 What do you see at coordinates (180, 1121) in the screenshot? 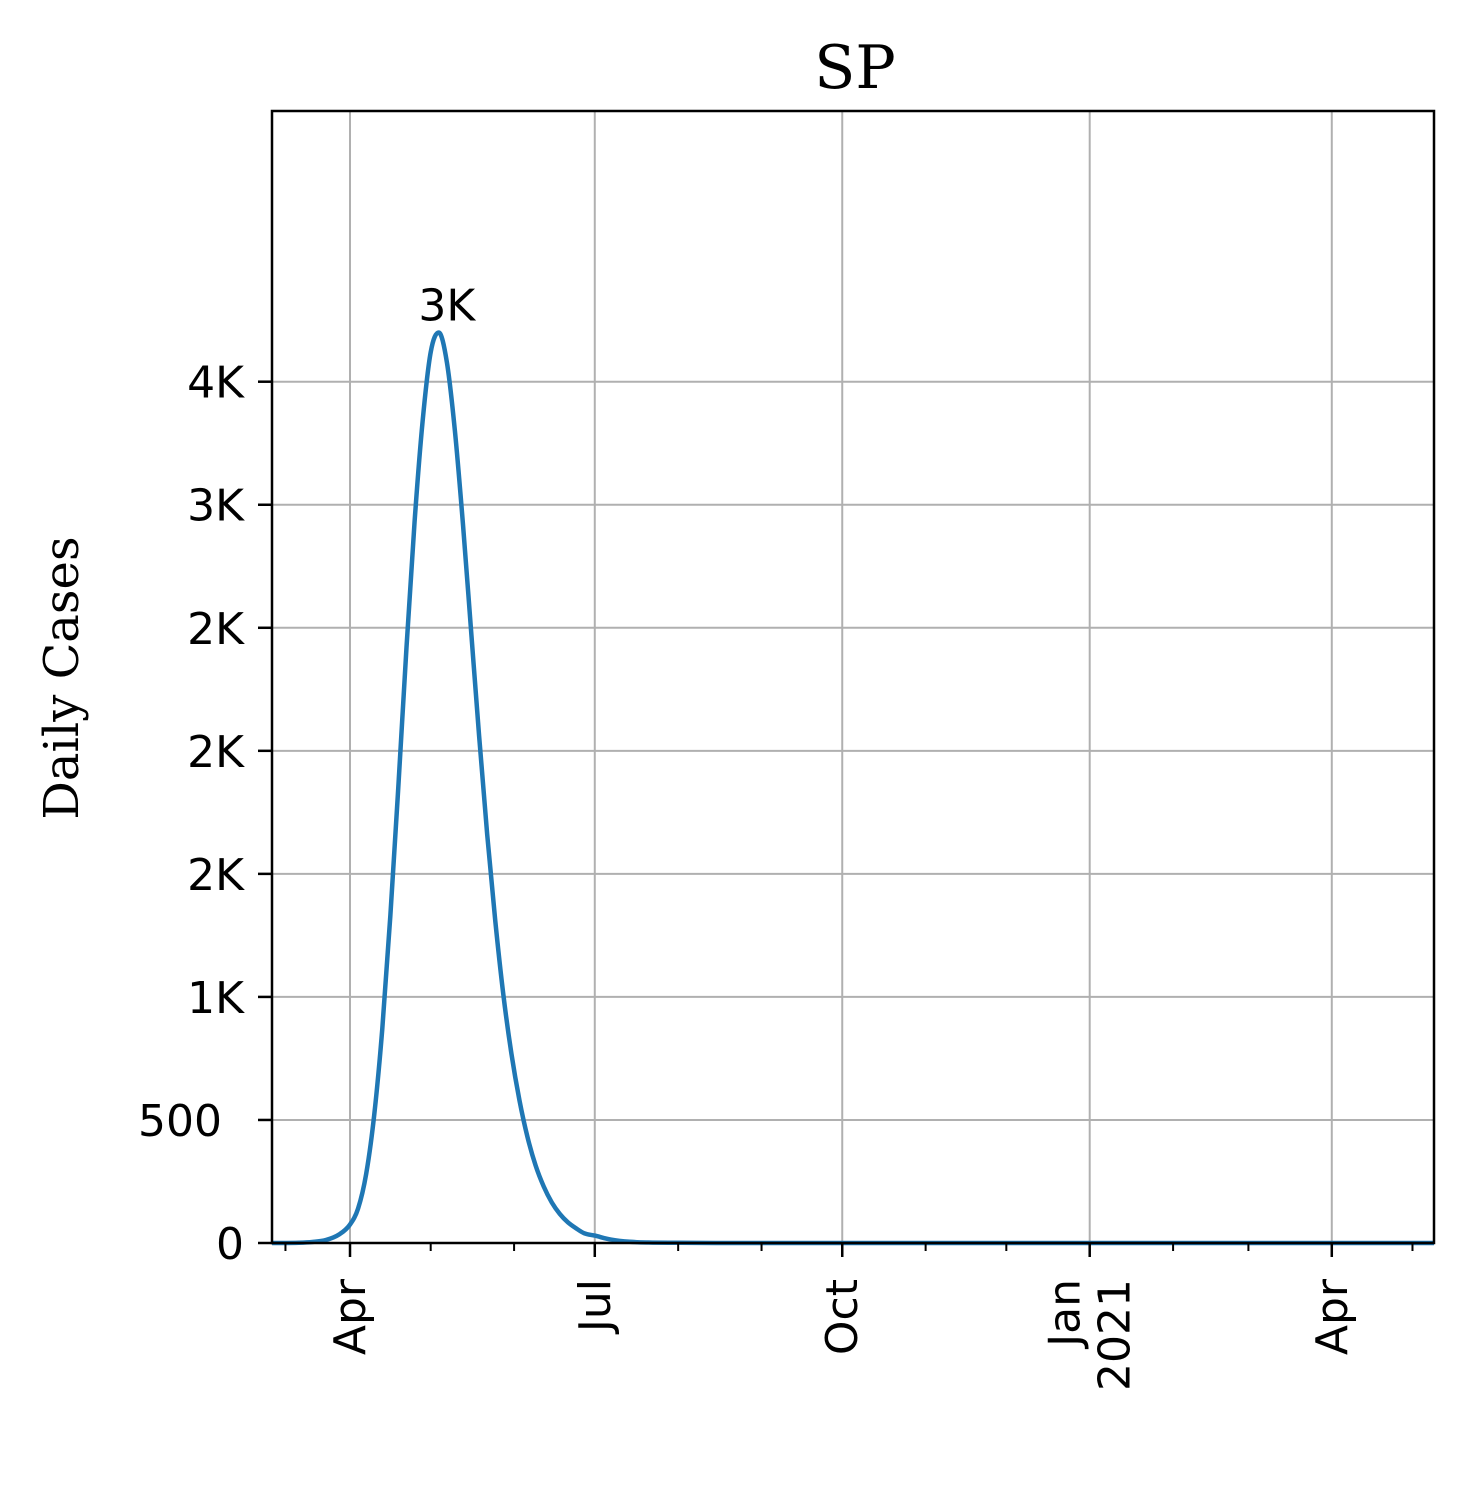
I see `y-tick-label: 500` at bounding box center [180, 1121].